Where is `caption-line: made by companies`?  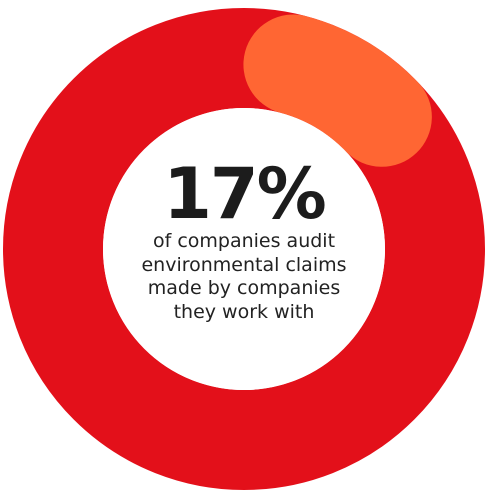 caption-line: made by companies is located at coordinates (244, 288).